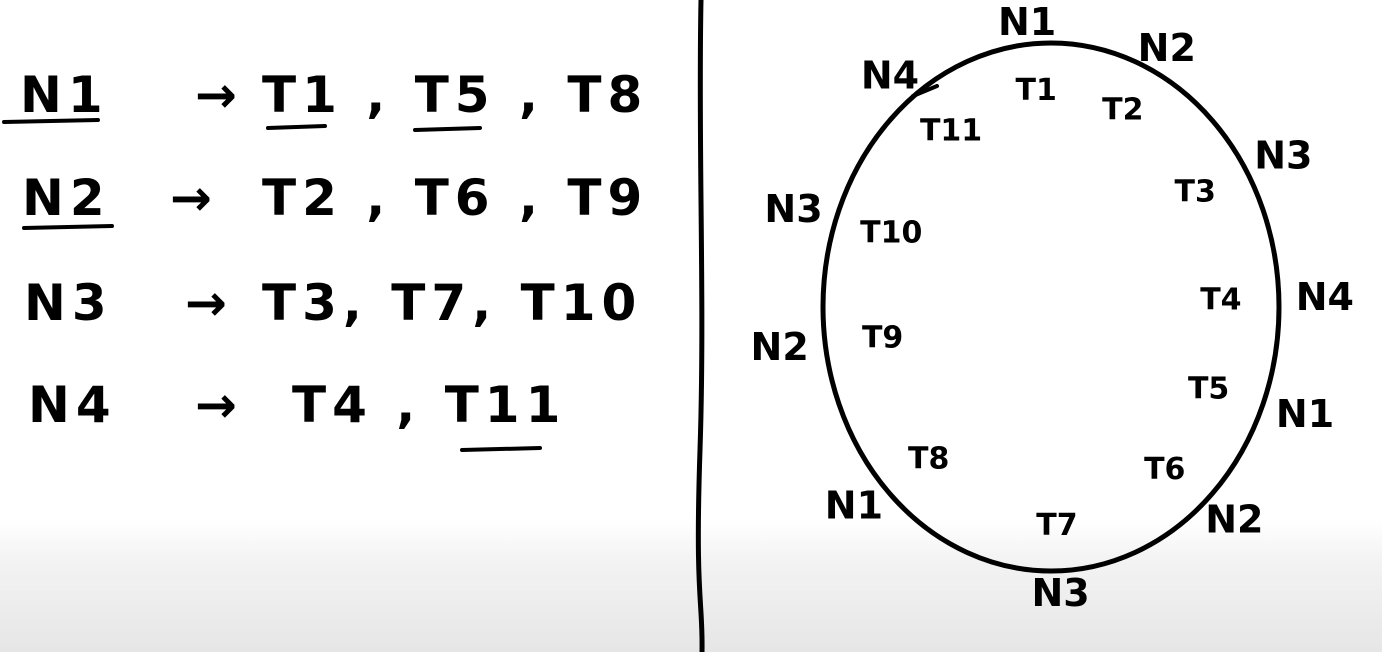 This screenshot has width=1382, height=652. Describe the element at coordinates (72, 405) in the screenshot. I see `node-label-n4: N4` at that location.